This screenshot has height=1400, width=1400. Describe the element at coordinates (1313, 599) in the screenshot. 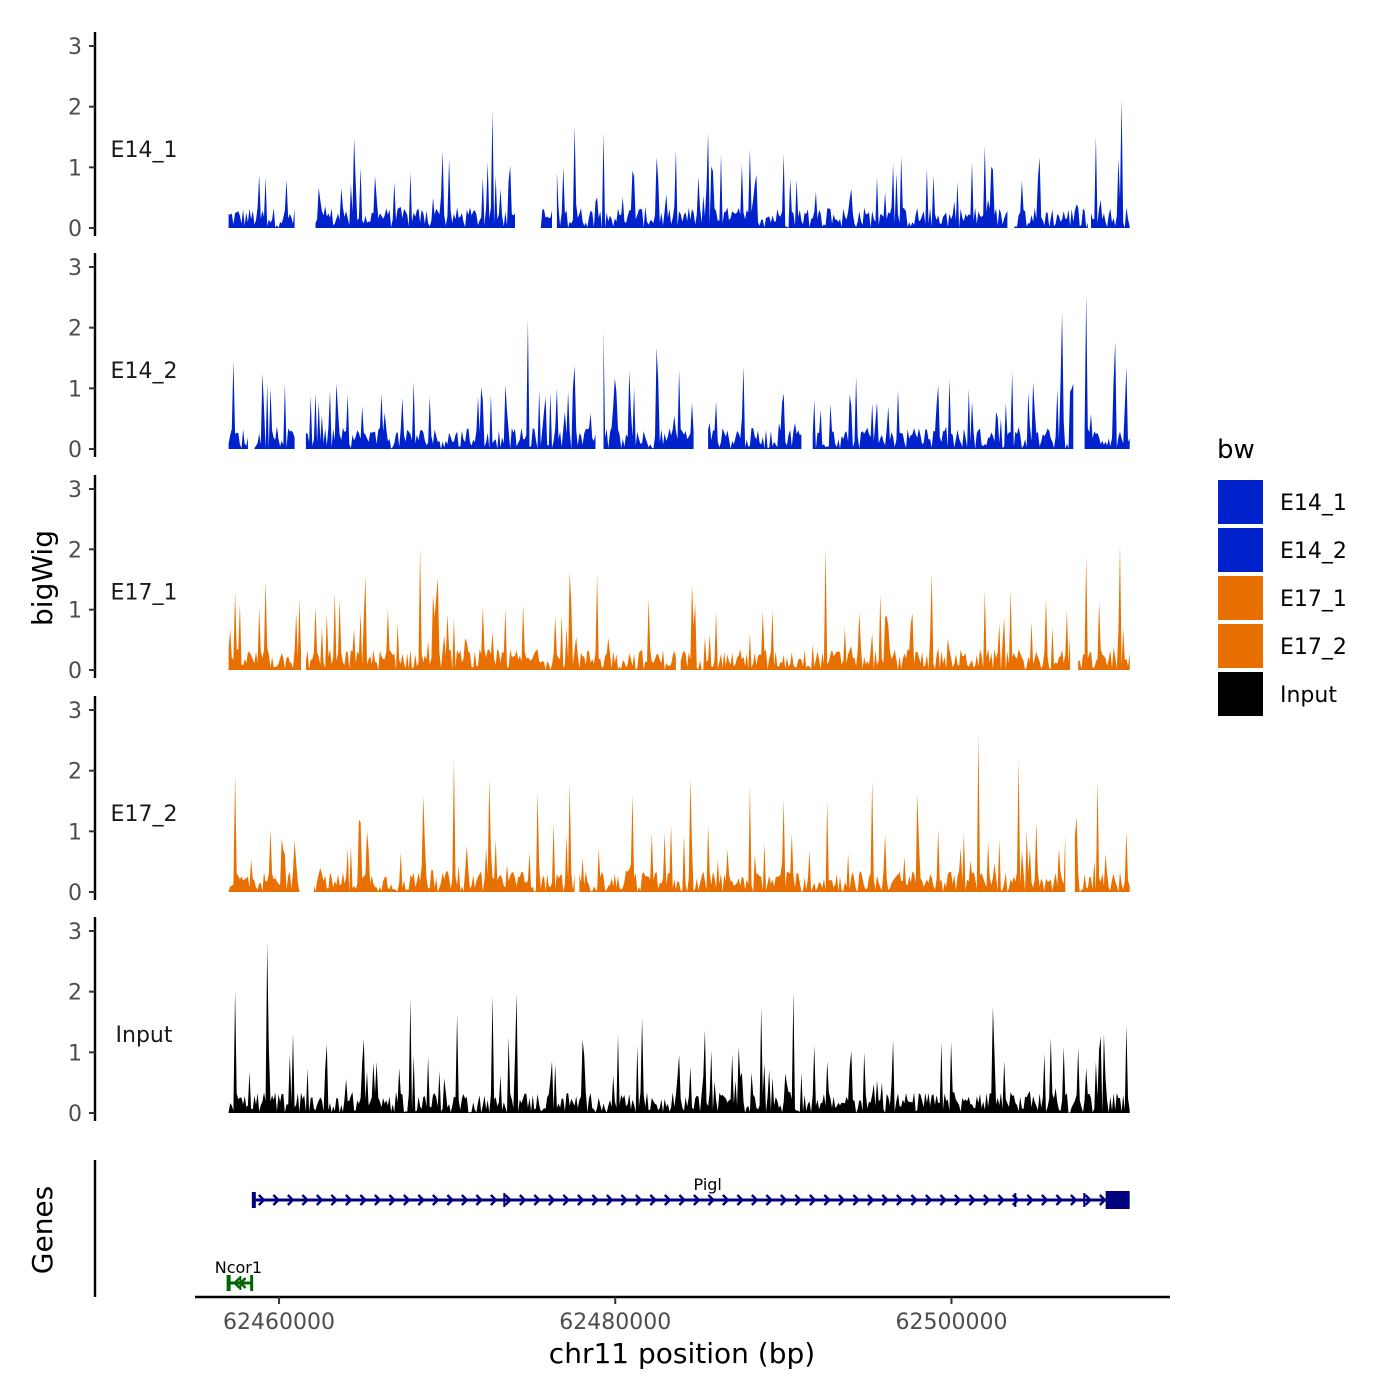

I see `legend-label: E17_1` at that location.